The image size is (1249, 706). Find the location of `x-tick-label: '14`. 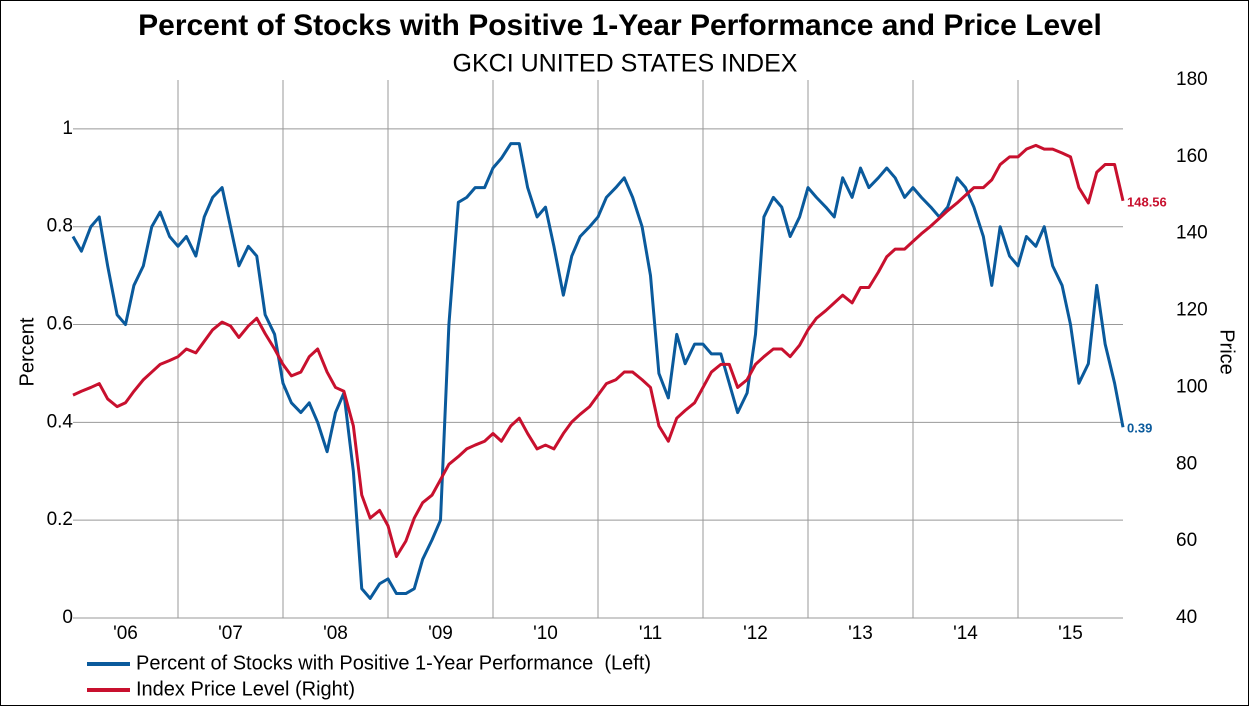

x-tick-label: '14 is located at coordinates (965, 633).